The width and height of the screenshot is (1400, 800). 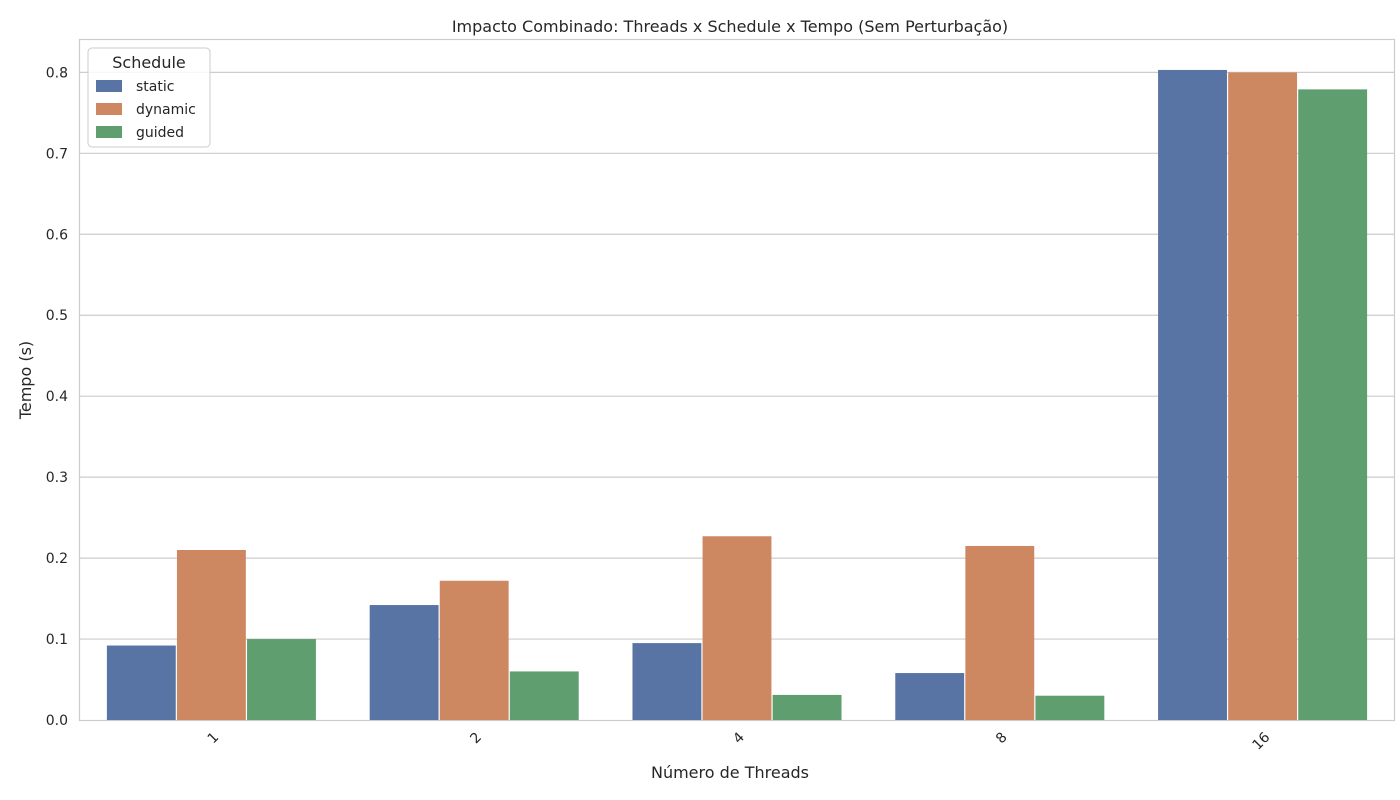 I want to click on x-tick-label: 16, so click(x=1262, y=741).